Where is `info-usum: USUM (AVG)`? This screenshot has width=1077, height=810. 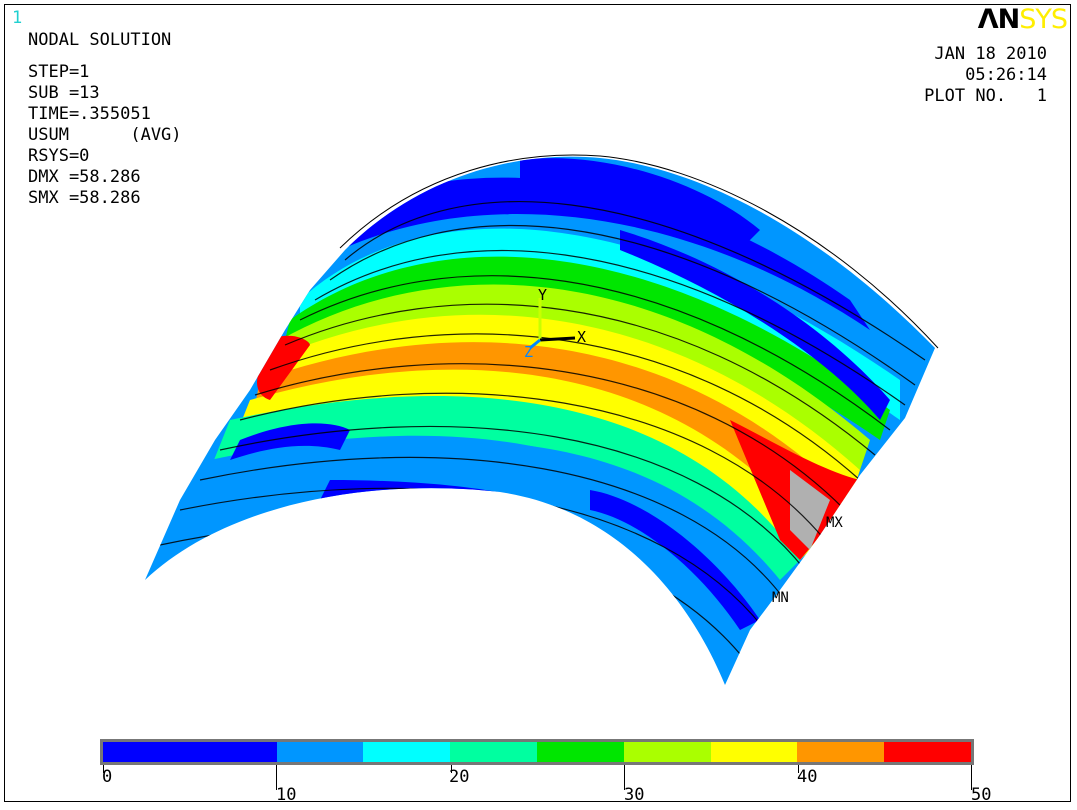 info-usum: USUM (AVG) is located at coordinates (105, 135).